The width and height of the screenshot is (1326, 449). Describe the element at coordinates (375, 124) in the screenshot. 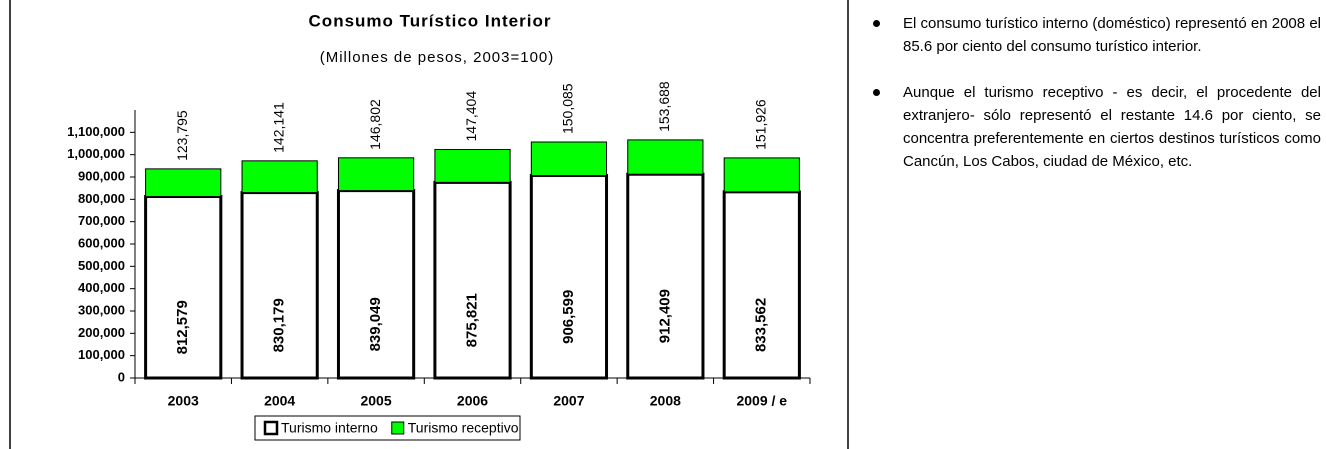

I see `data-label: 146,802` at that location.